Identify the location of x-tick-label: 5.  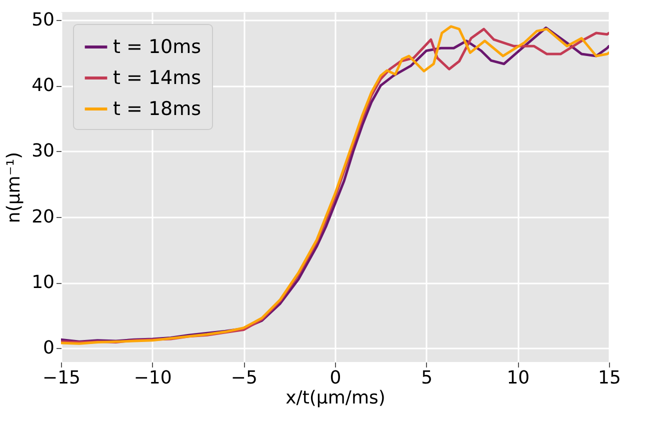
(427, 378).